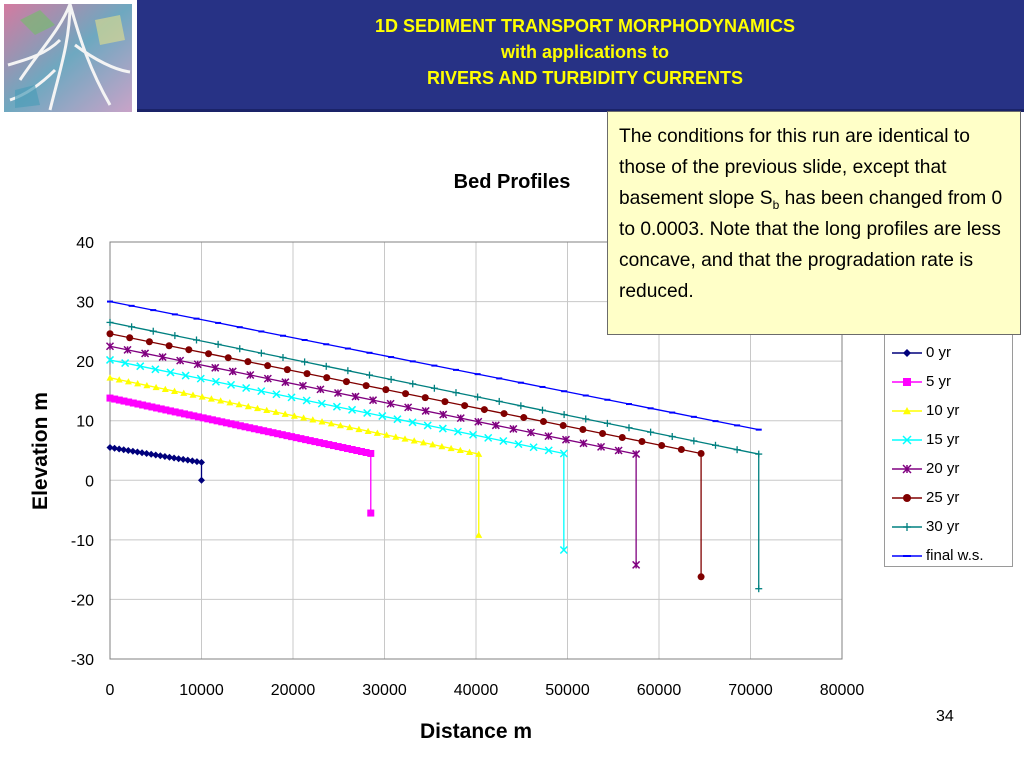  I want to click on legend-item: final w.s., so click(948, 555).